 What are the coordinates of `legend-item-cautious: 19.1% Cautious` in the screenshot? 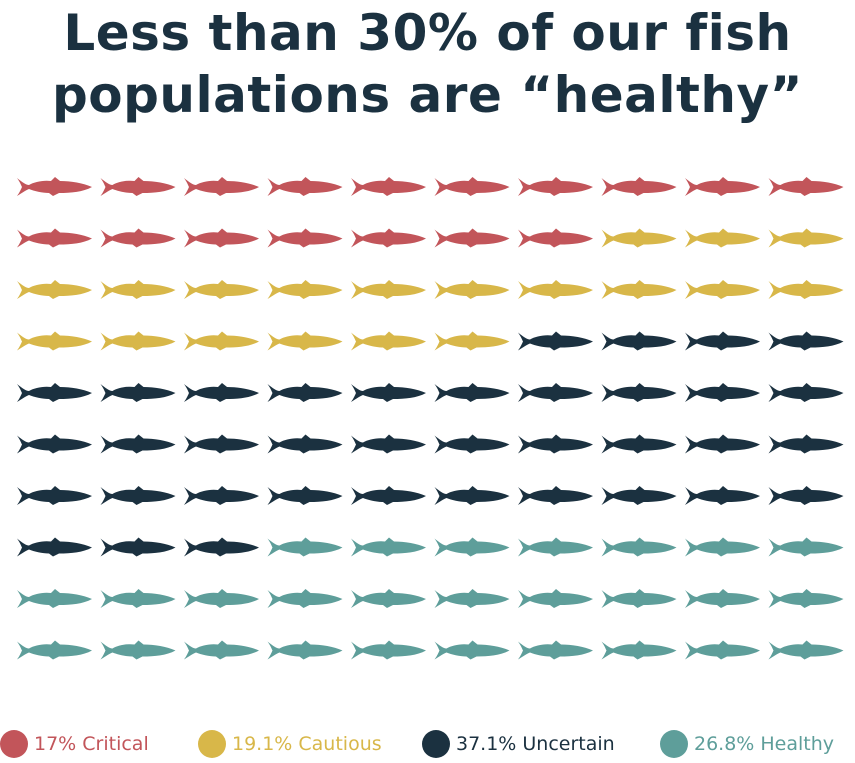 It's located at (290, 744).